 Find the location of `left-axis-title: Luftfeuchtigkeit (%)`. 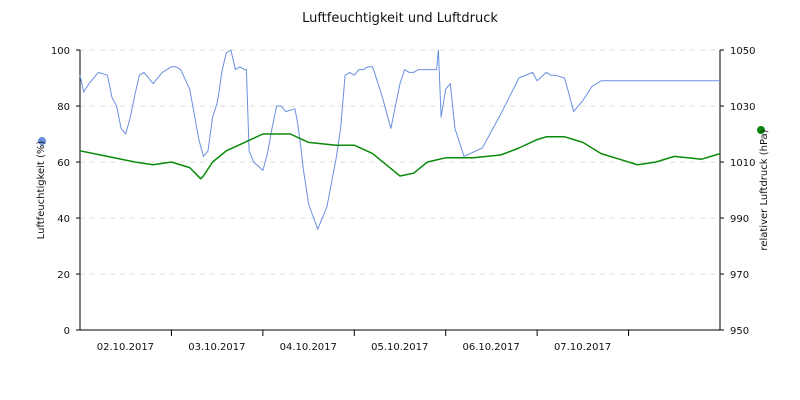

left-axis-title: Luftfeuchtigkeit (%) is located at coordinates (41, 190).